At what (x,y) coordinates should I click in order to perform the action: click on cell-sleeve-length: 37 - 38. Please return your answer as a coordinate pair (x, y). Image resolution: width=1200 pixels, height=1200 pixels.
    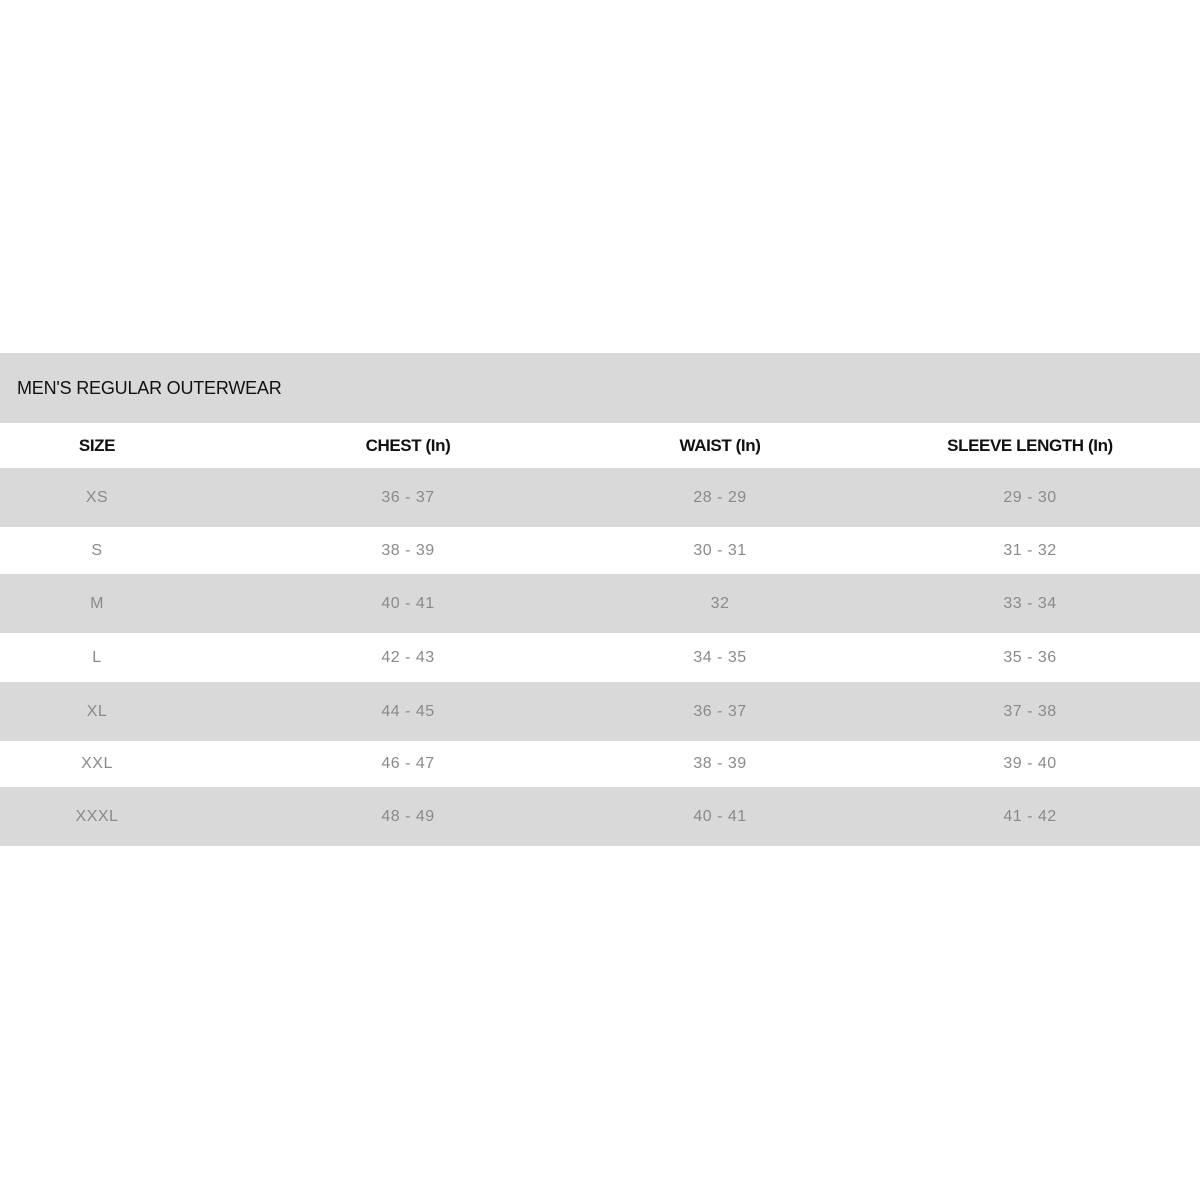
    Looking at the image, I should click on (1030, 711).